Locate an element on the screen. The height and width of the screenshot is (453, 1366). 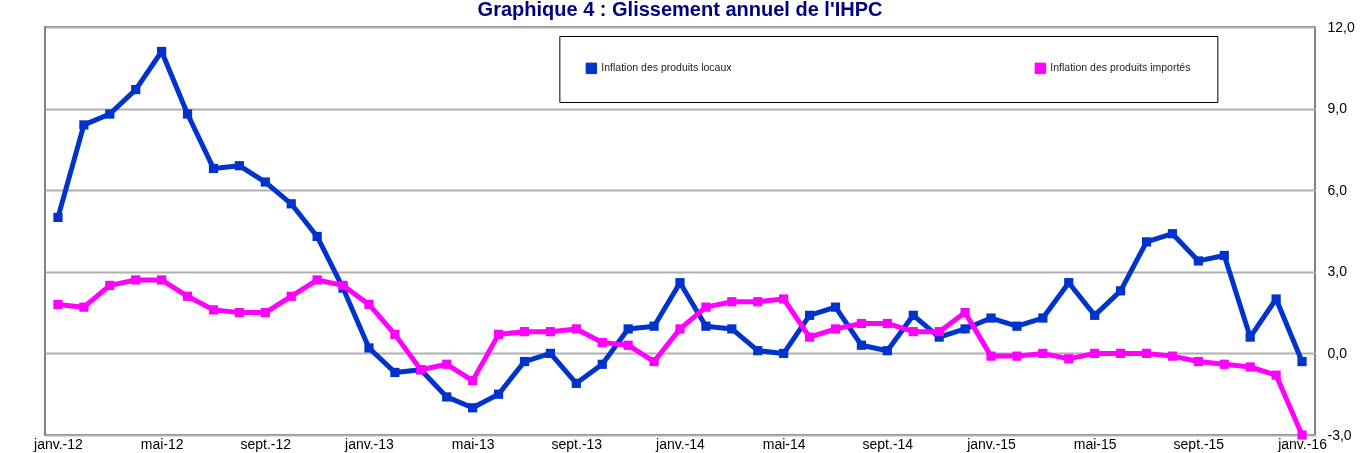
x-tick-label: mai-12 is located at coordinates (162, 443).